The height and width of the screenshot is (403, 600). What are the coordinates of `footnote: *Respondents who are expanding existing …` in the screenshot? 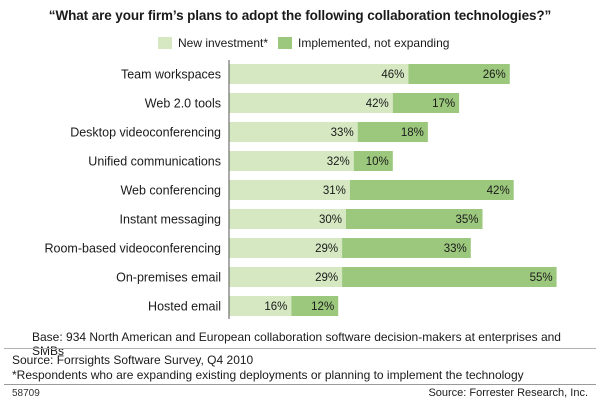 It's located at (268, 375).